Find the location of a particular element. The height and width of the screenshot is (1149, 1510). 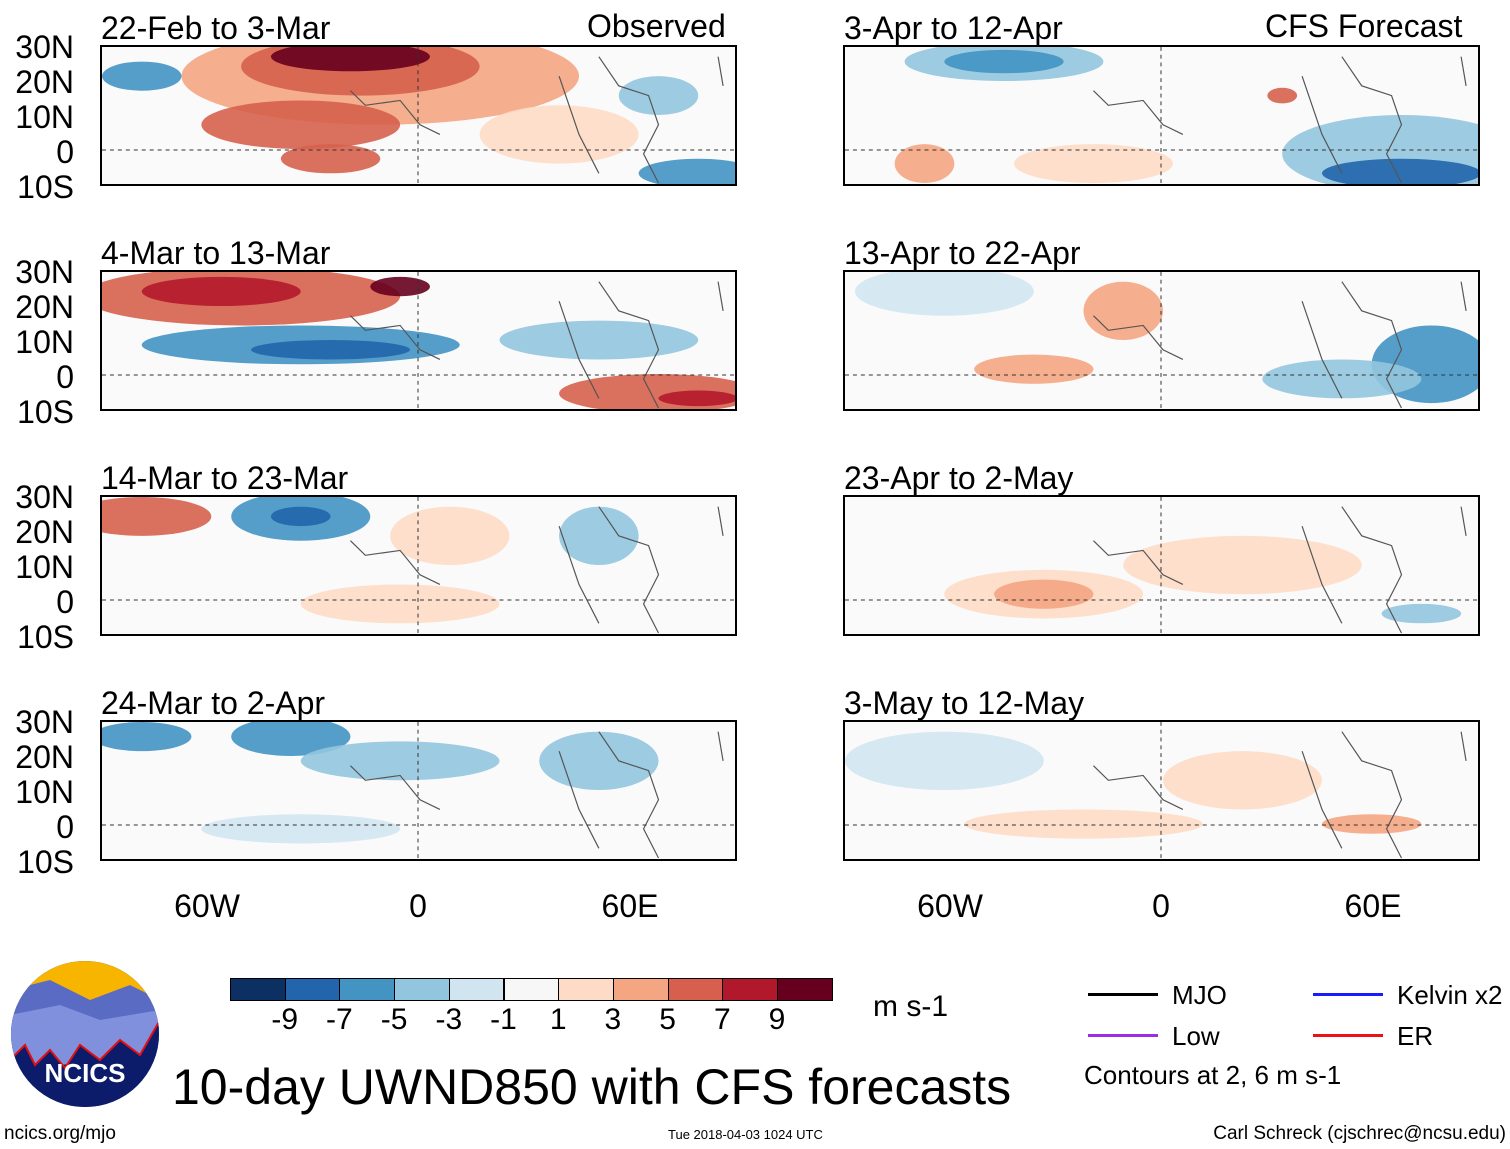

legend-label: Kelvin x2 is located at coordinates (1450, 995).